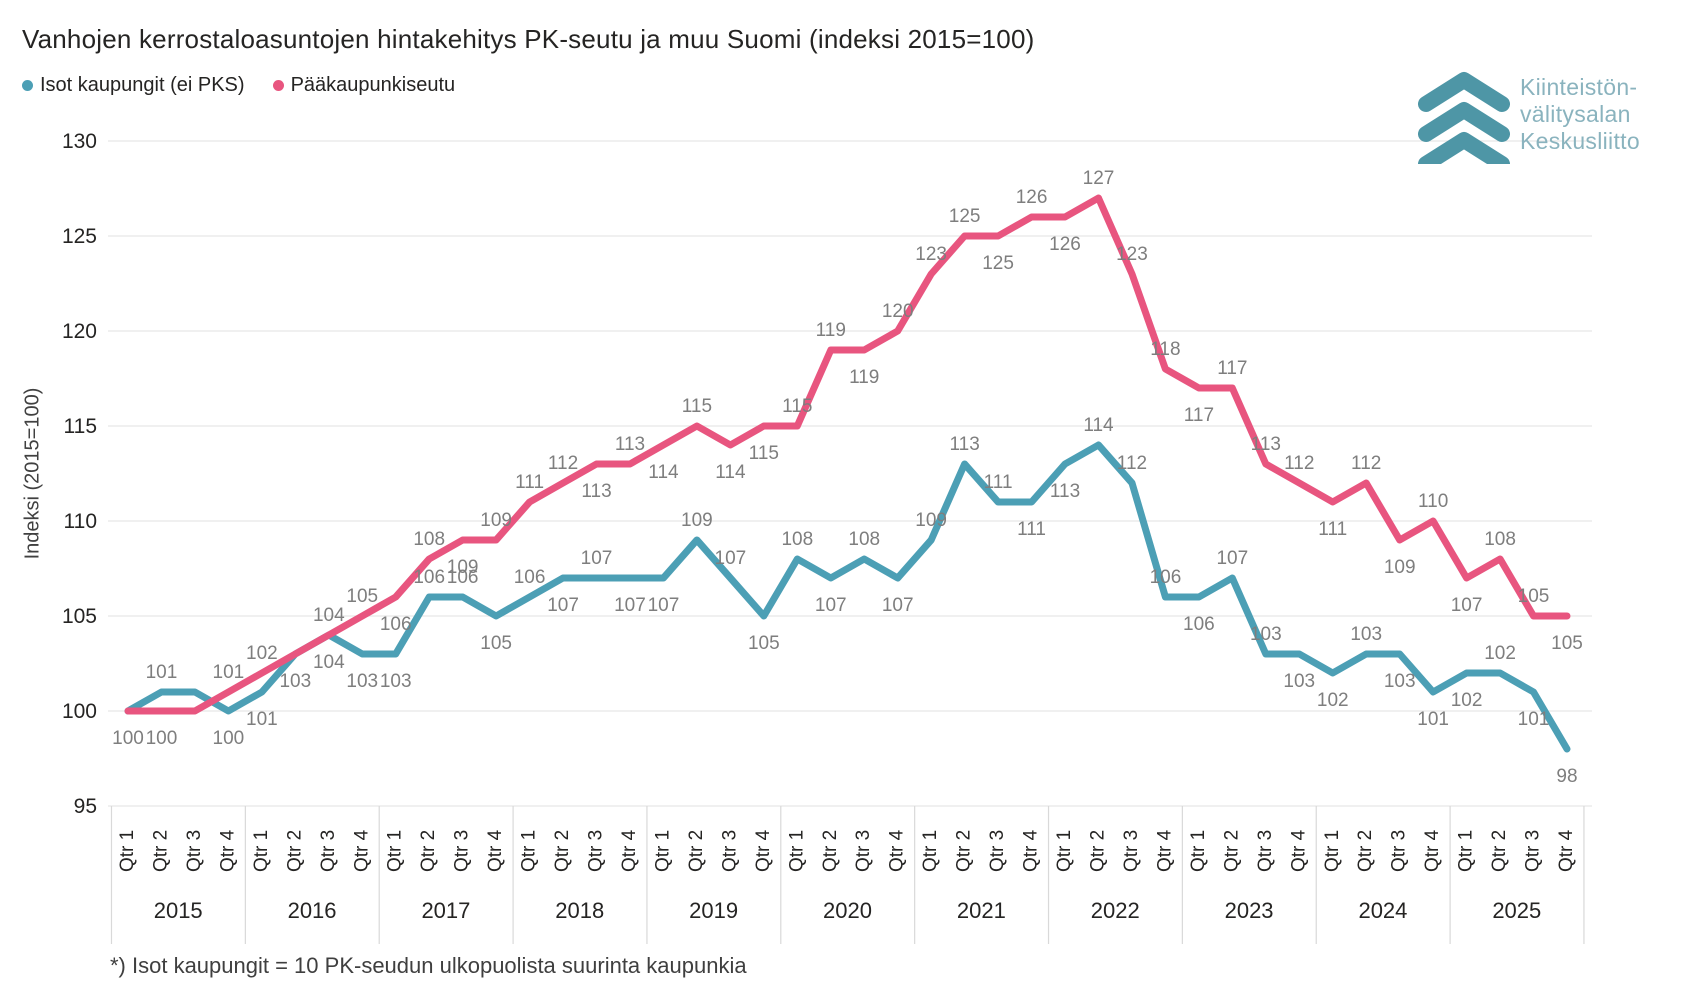 This screenshot has height=992, width=1693. What do you see at coordinates (1579, 87) in the screenshot?
I see `logo-text-line: Kiinteistön-` at bounding box center [1579, 87].